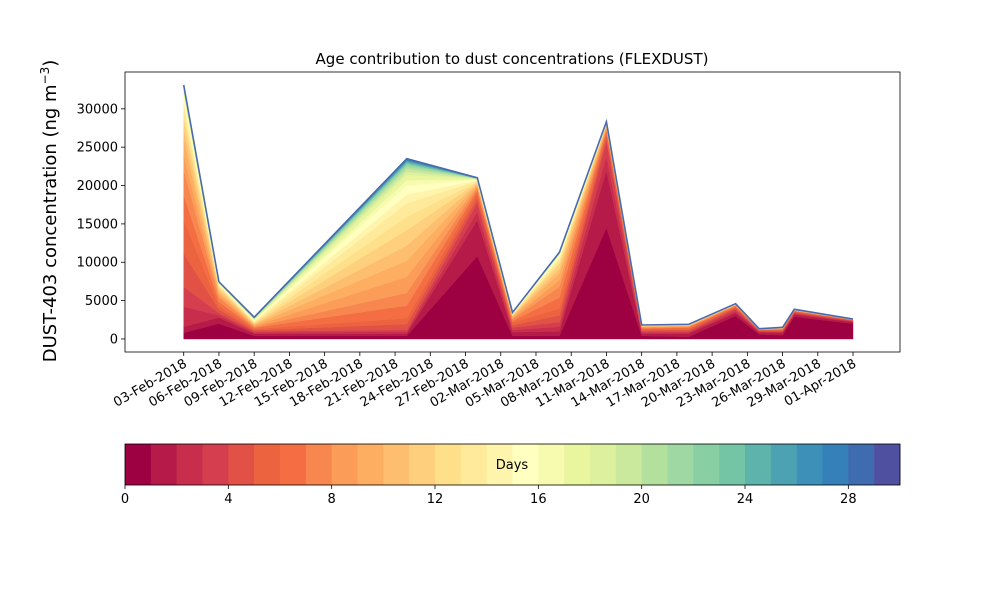 Image resolution: width=1000 pixels, height=600 pixels. What do you see at coordinates (101, 301) in the screenshot?
I see `y-tick-label: 5000` at bounding box center [101, 301].